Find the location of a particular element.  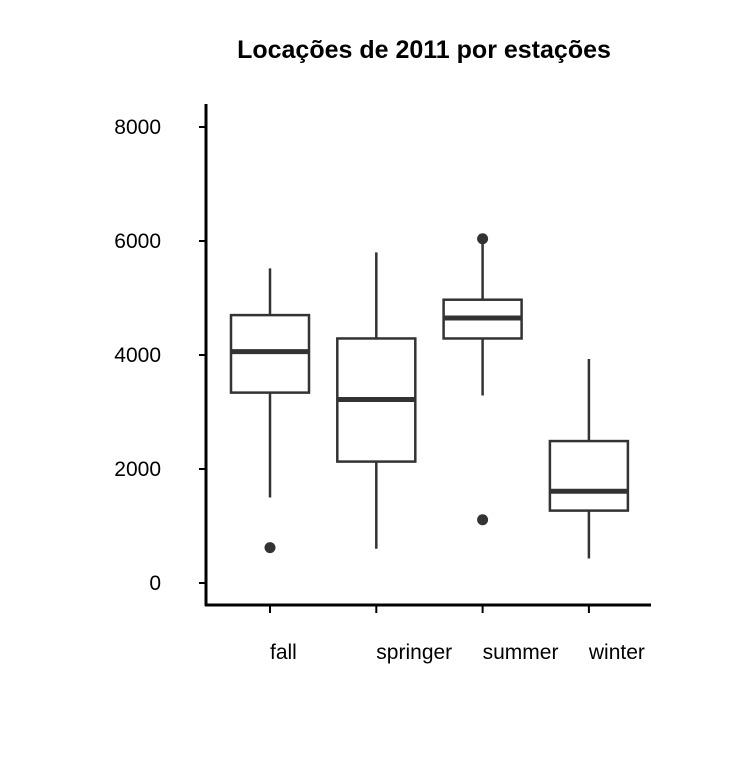

x-tick-label: fall is located at coordinates (283, 652).